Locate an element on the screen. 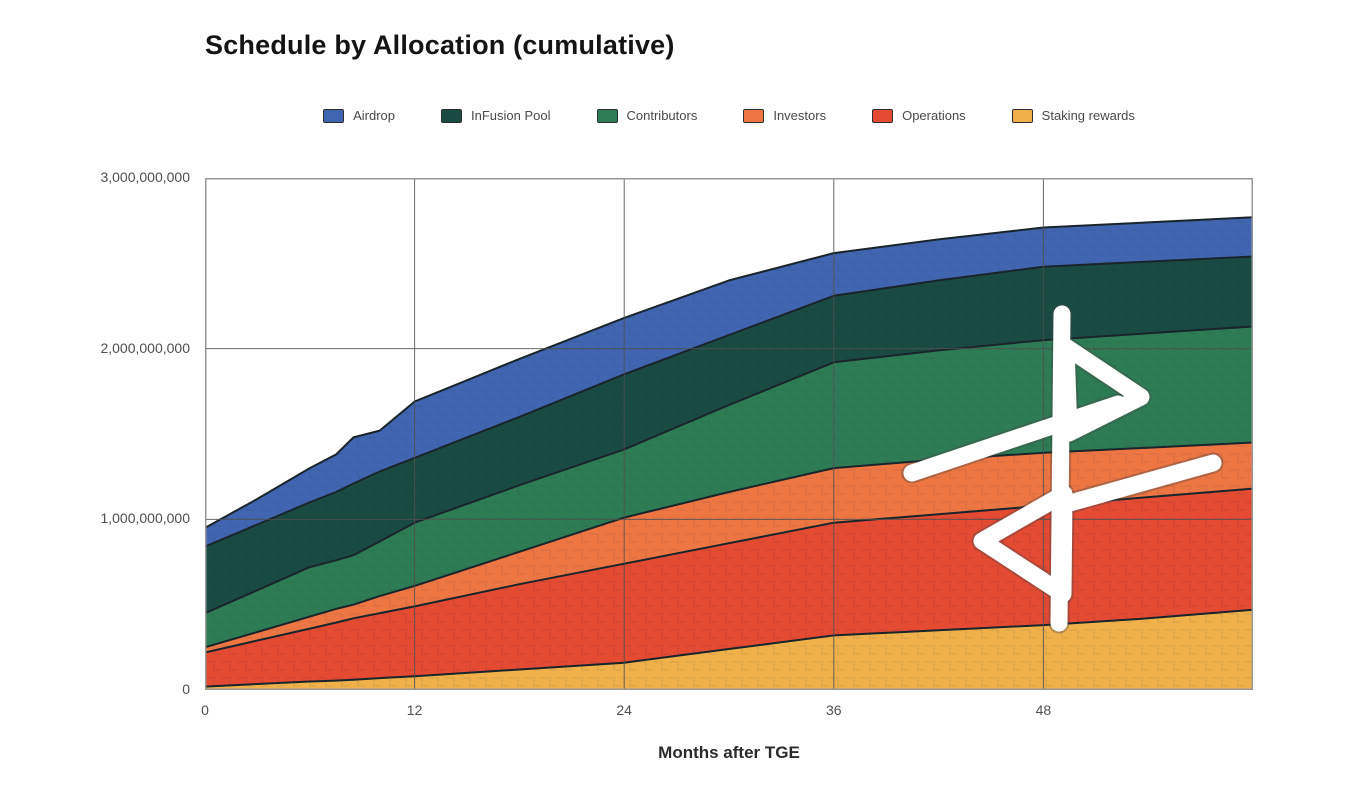 The image size is (1348, 800). brand-logo-watermark is located at coordinates (1062, 468).